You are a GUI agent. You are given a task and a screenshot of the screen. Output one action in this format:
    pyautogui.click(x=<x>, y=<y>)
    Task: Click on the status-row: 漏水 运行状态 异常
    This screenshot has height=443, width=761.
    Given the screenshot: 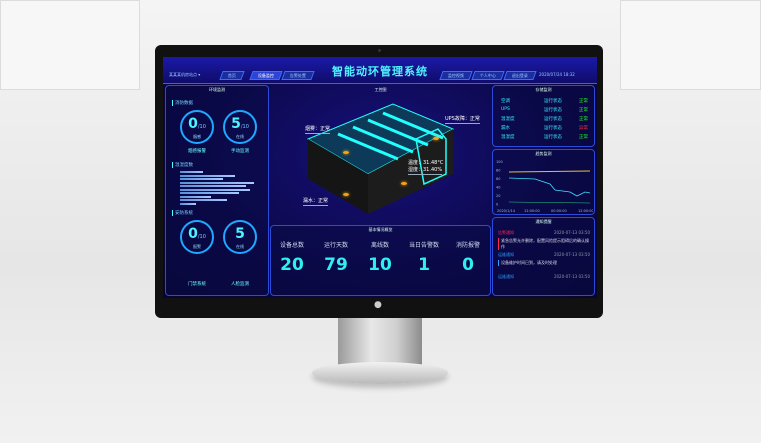 What is the action you would take?
    pyautogui.click(x=544, y=128)
    